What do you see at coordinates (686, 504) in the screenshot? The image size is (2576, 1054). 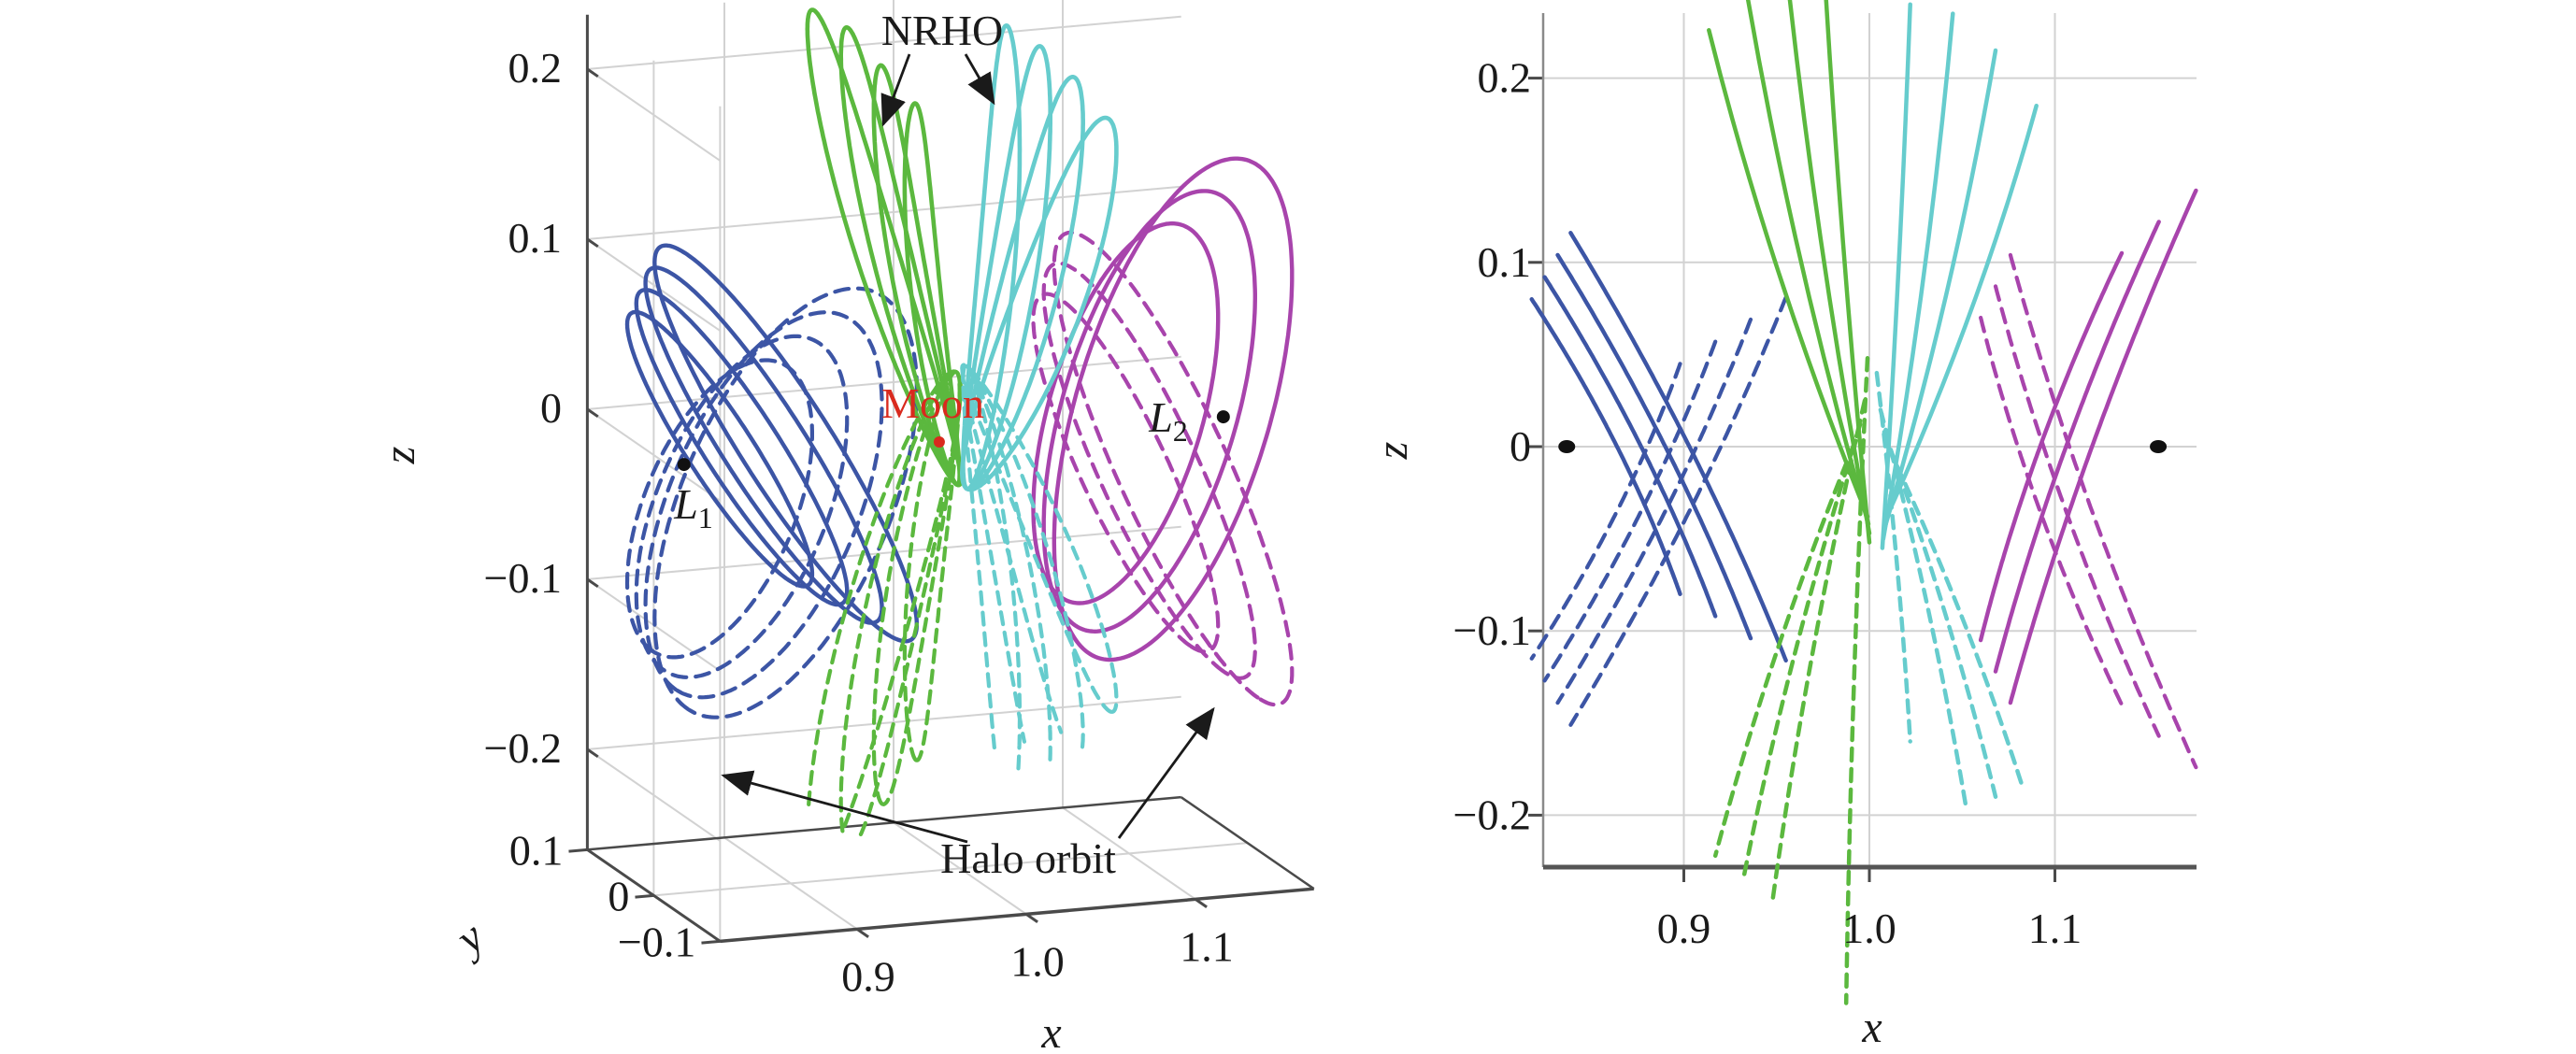 I see `l1-label-letter: L` at bounding box center [686, 504].